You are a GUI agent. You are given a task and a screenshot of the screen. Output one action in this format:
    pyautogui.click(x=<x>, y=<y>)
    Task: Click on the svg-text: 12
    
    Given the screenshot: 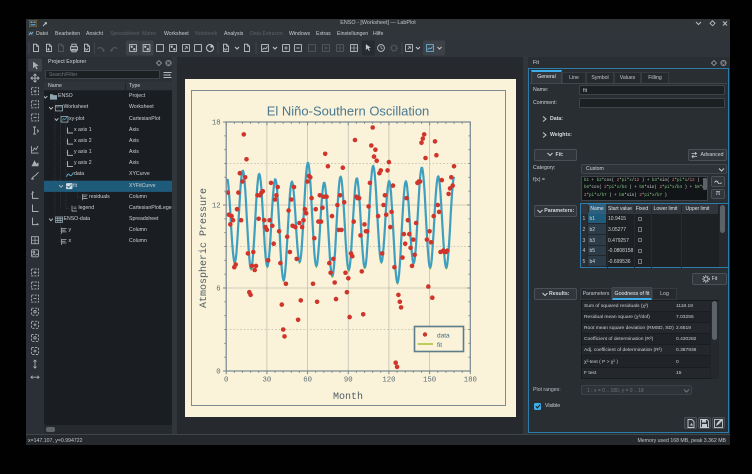 What is the action you would take?
    pyautogui.click(x=216, y=207)
    